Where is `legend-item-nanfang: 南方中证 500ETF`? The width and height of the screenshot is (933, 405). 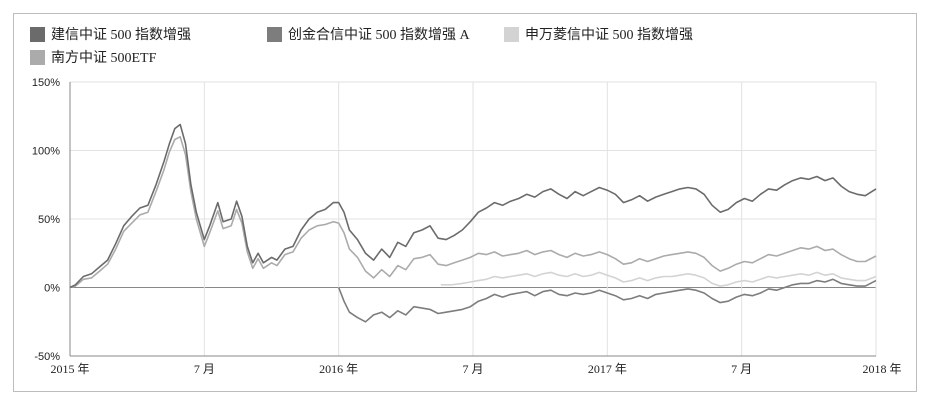 legend-item-nanfang: 南方中证 500ETF is located at coordinates (93, 57).